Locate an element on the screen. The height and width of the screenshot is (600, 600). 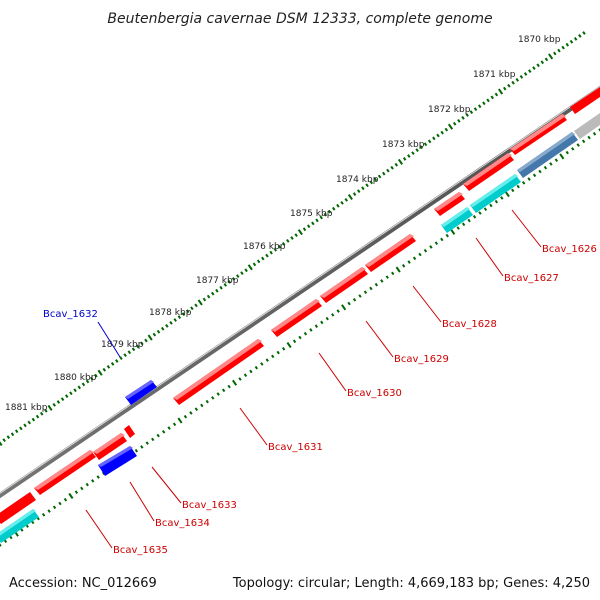
gene-label: Bcav_1631 is located at coordinates (295, 447).